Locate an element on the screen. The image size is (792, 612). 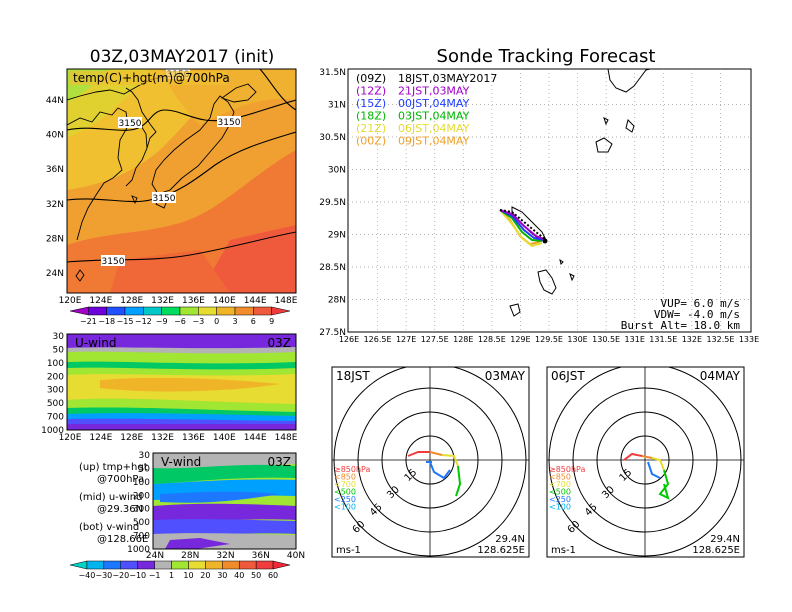
u-wind-panel is located at coordinates (181, 382).